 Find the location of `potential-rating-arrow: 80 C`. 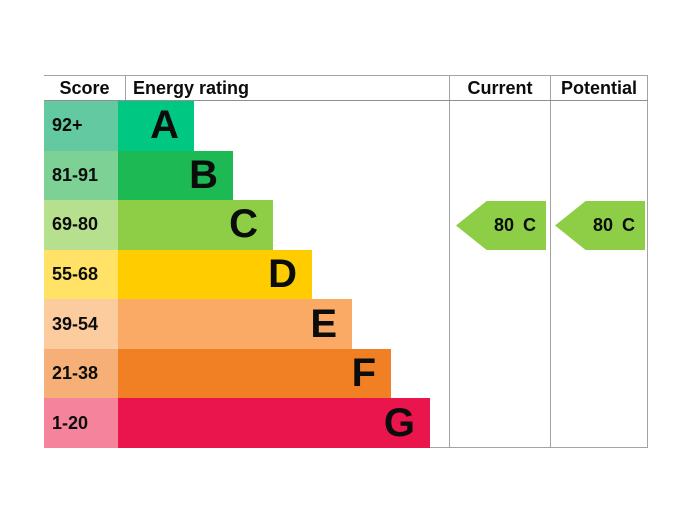

potential-rating-arrow: 80 C is located at coordinates (600, 225).